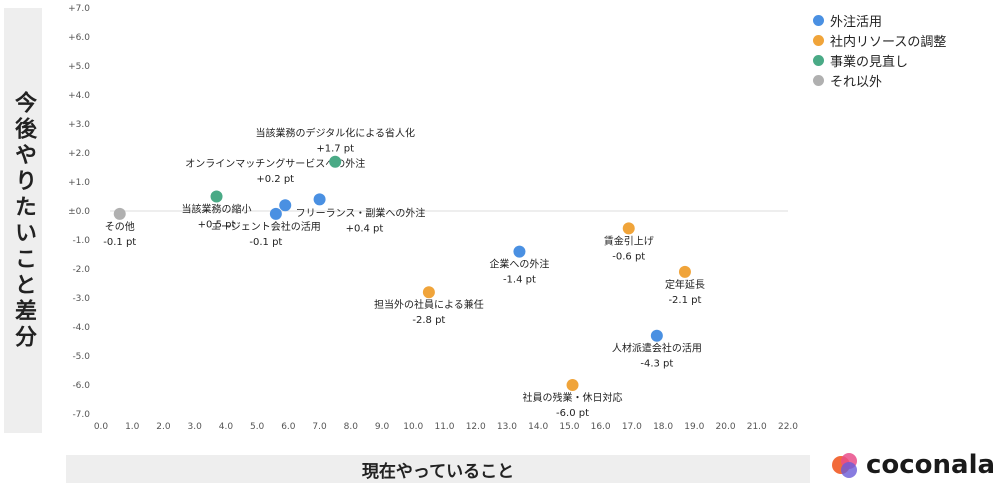  I want to click on x-tick-label: 9.0, so click(382, 427).